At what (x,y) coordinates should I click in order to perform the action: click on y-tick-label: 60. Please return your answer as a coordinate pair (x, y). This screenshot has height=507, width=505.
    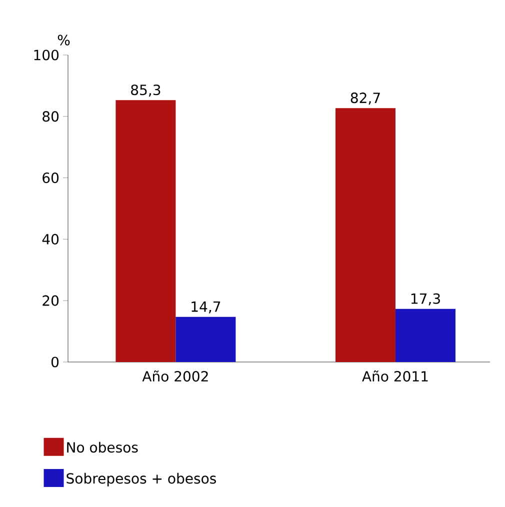
    Looking at the image, I should click on (50, 178).